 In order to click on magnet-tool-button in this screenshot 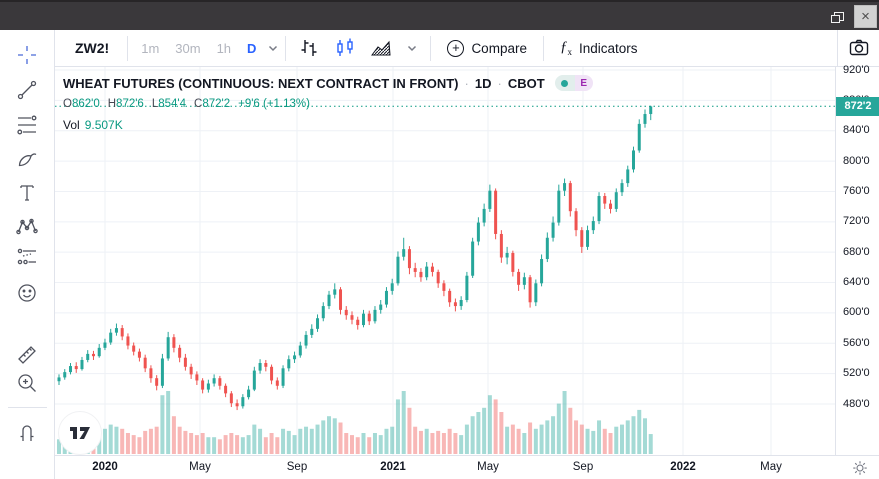, I will do `click(27, 433)`.